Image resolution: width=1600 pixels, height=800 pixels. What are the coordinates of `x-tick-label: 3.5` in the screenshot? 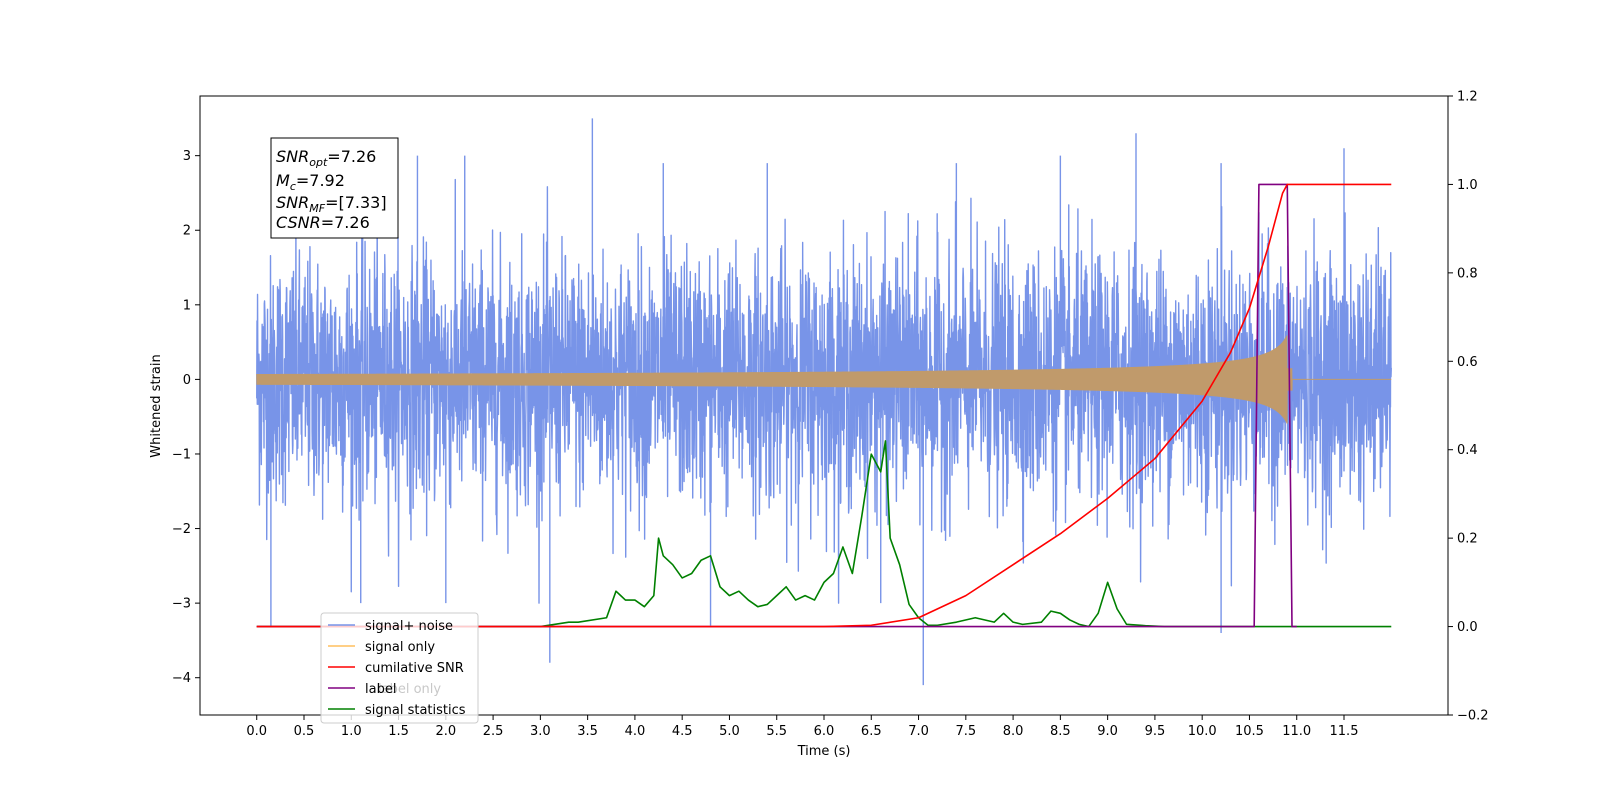 It's located at (587, 731).